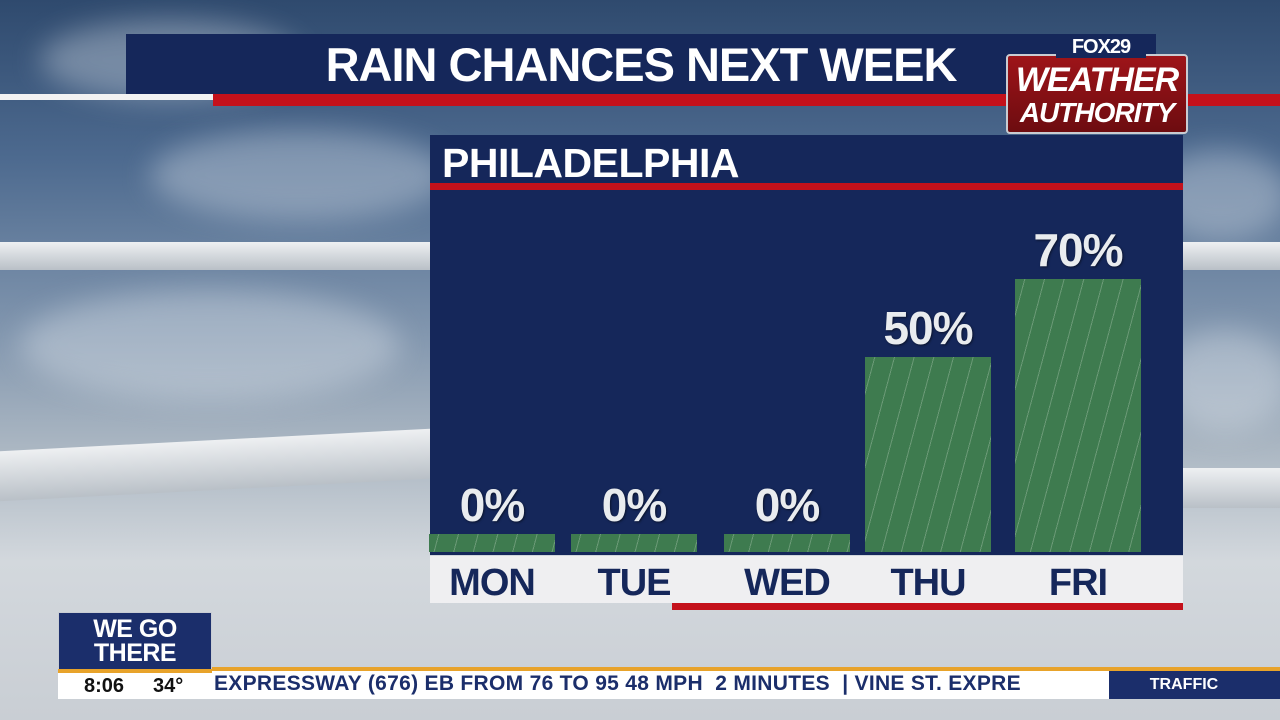 The height and width of the screenshot is (720, 1280). What do you see at coordinates (135, 629) in the screenshot?
I see `slogan-line-1: WE GO` at bounding box center [135, 629].